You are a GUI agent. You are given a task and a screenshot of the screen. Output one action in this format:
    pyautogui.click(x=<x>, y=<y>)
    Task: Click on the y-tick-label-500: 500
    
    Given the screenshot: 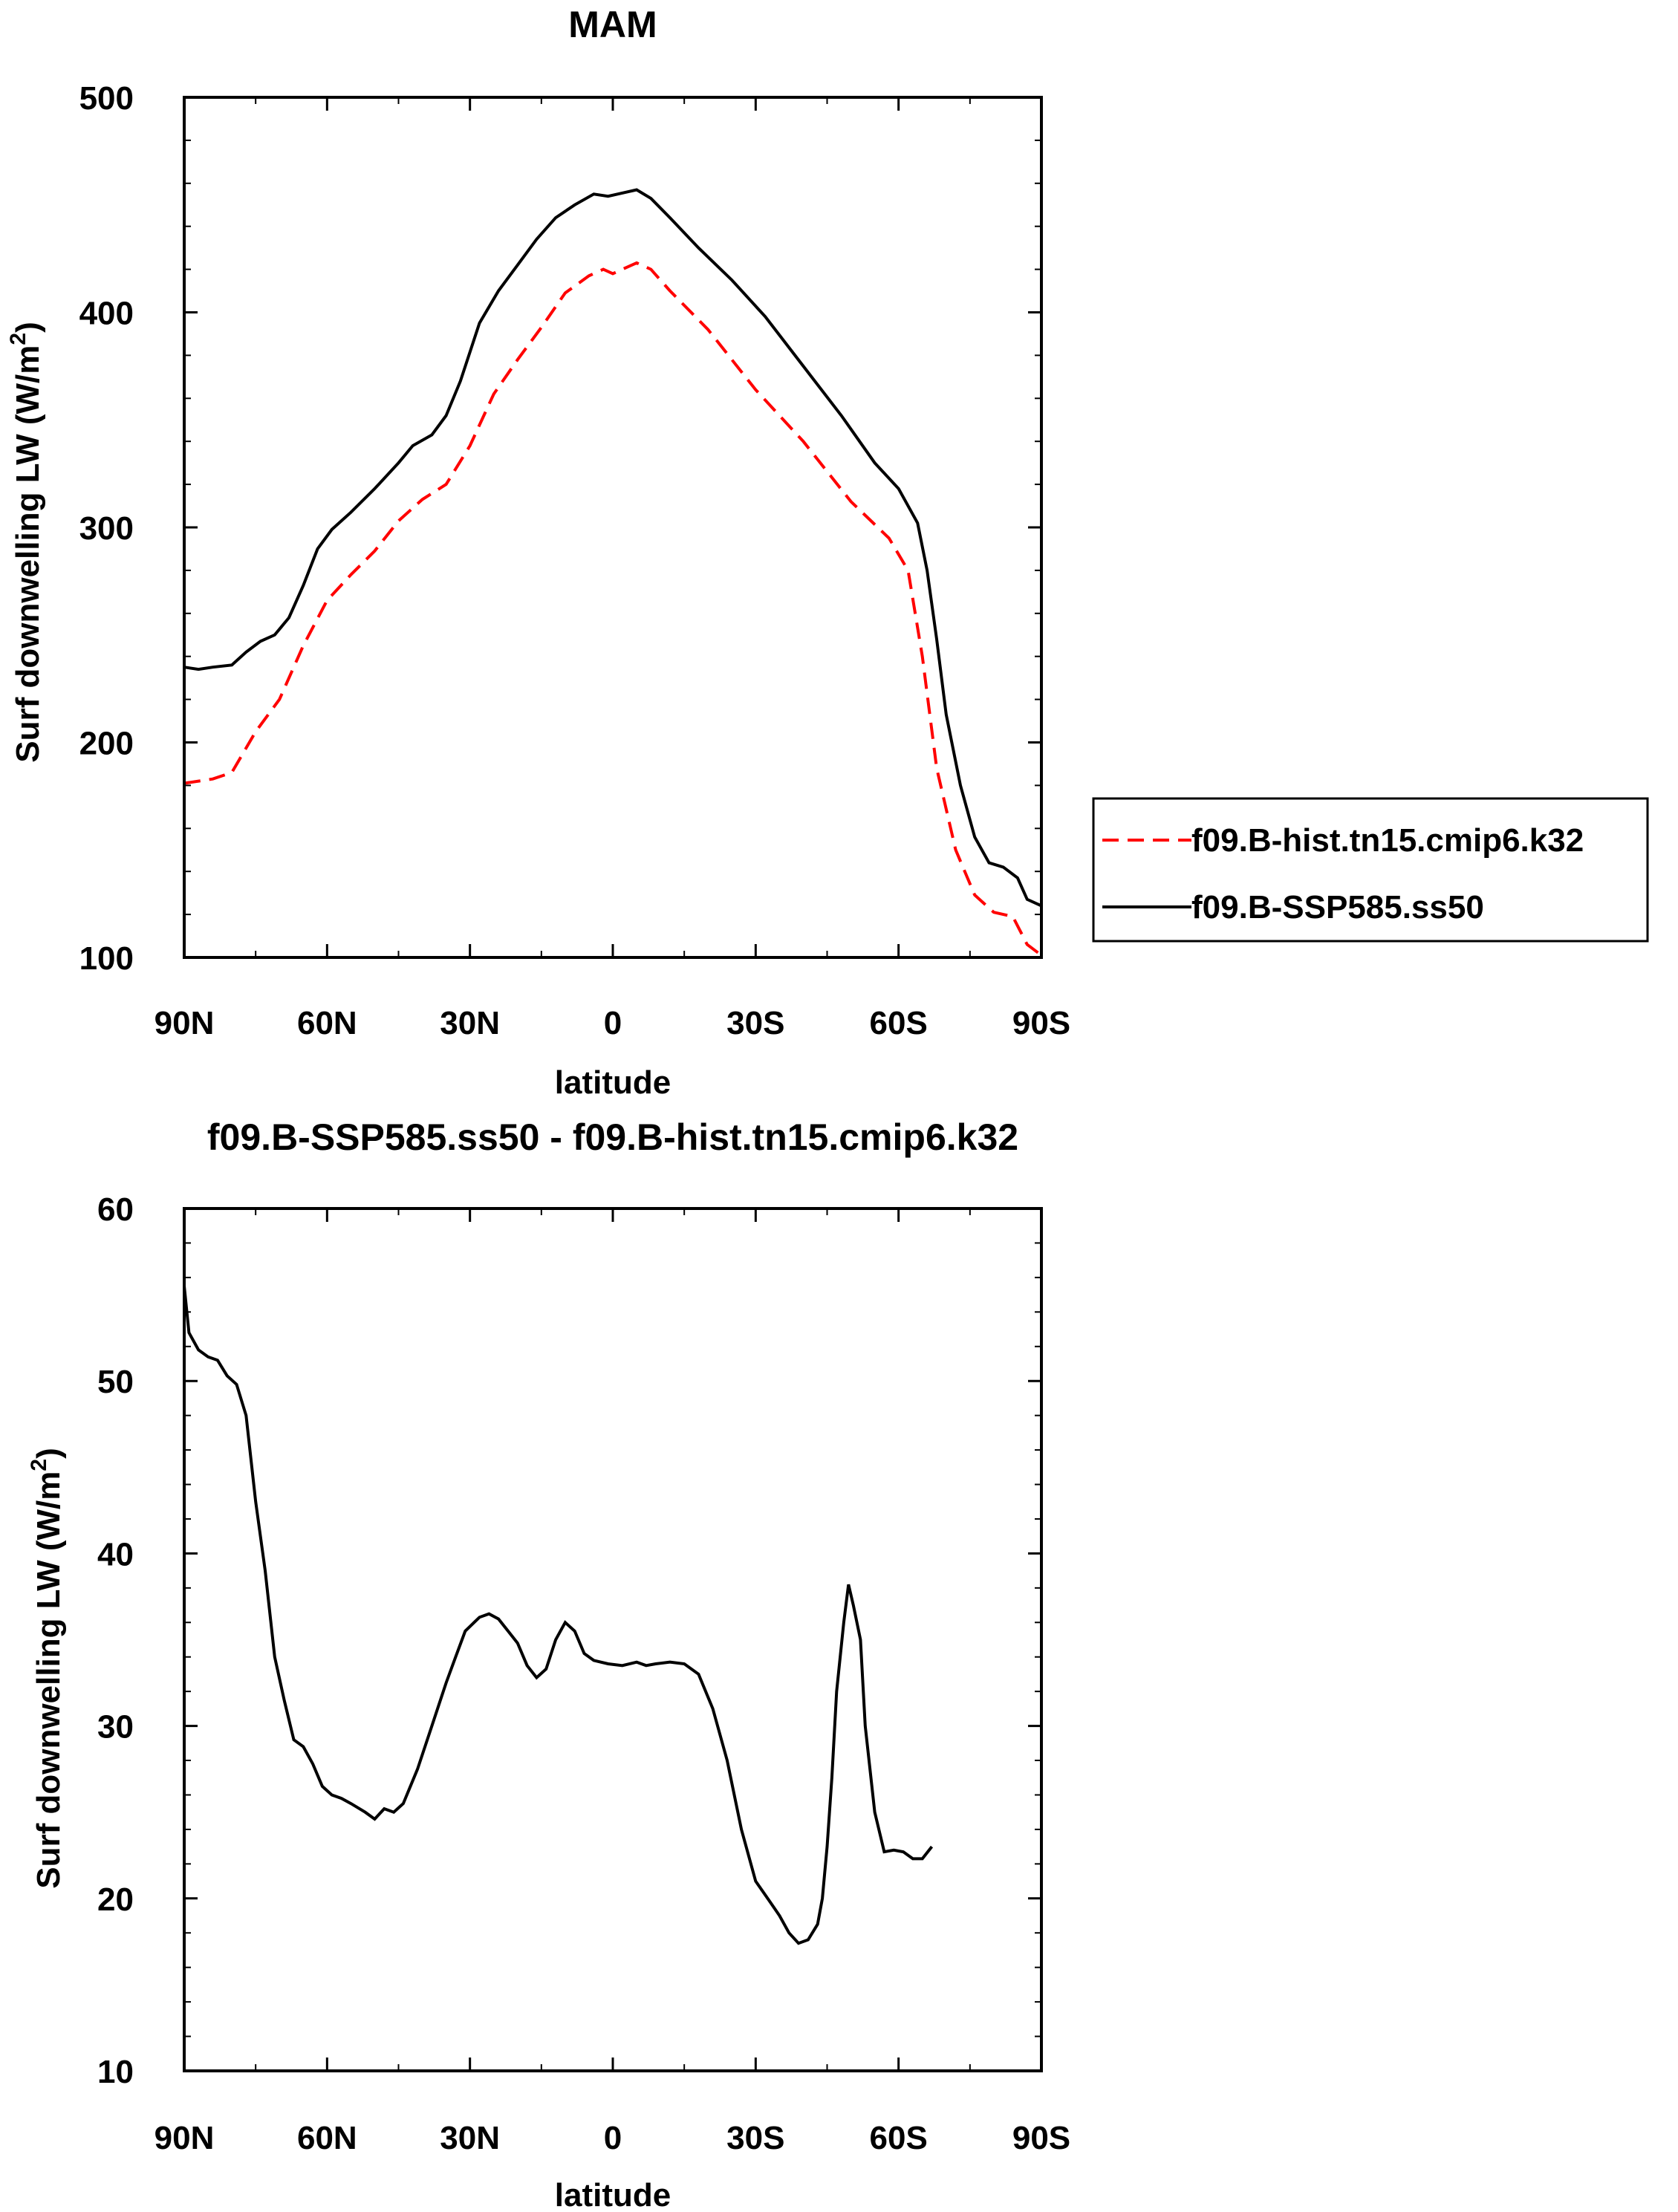 What is the action you would take?
    pyautogui.click(x=106, y=98)
    